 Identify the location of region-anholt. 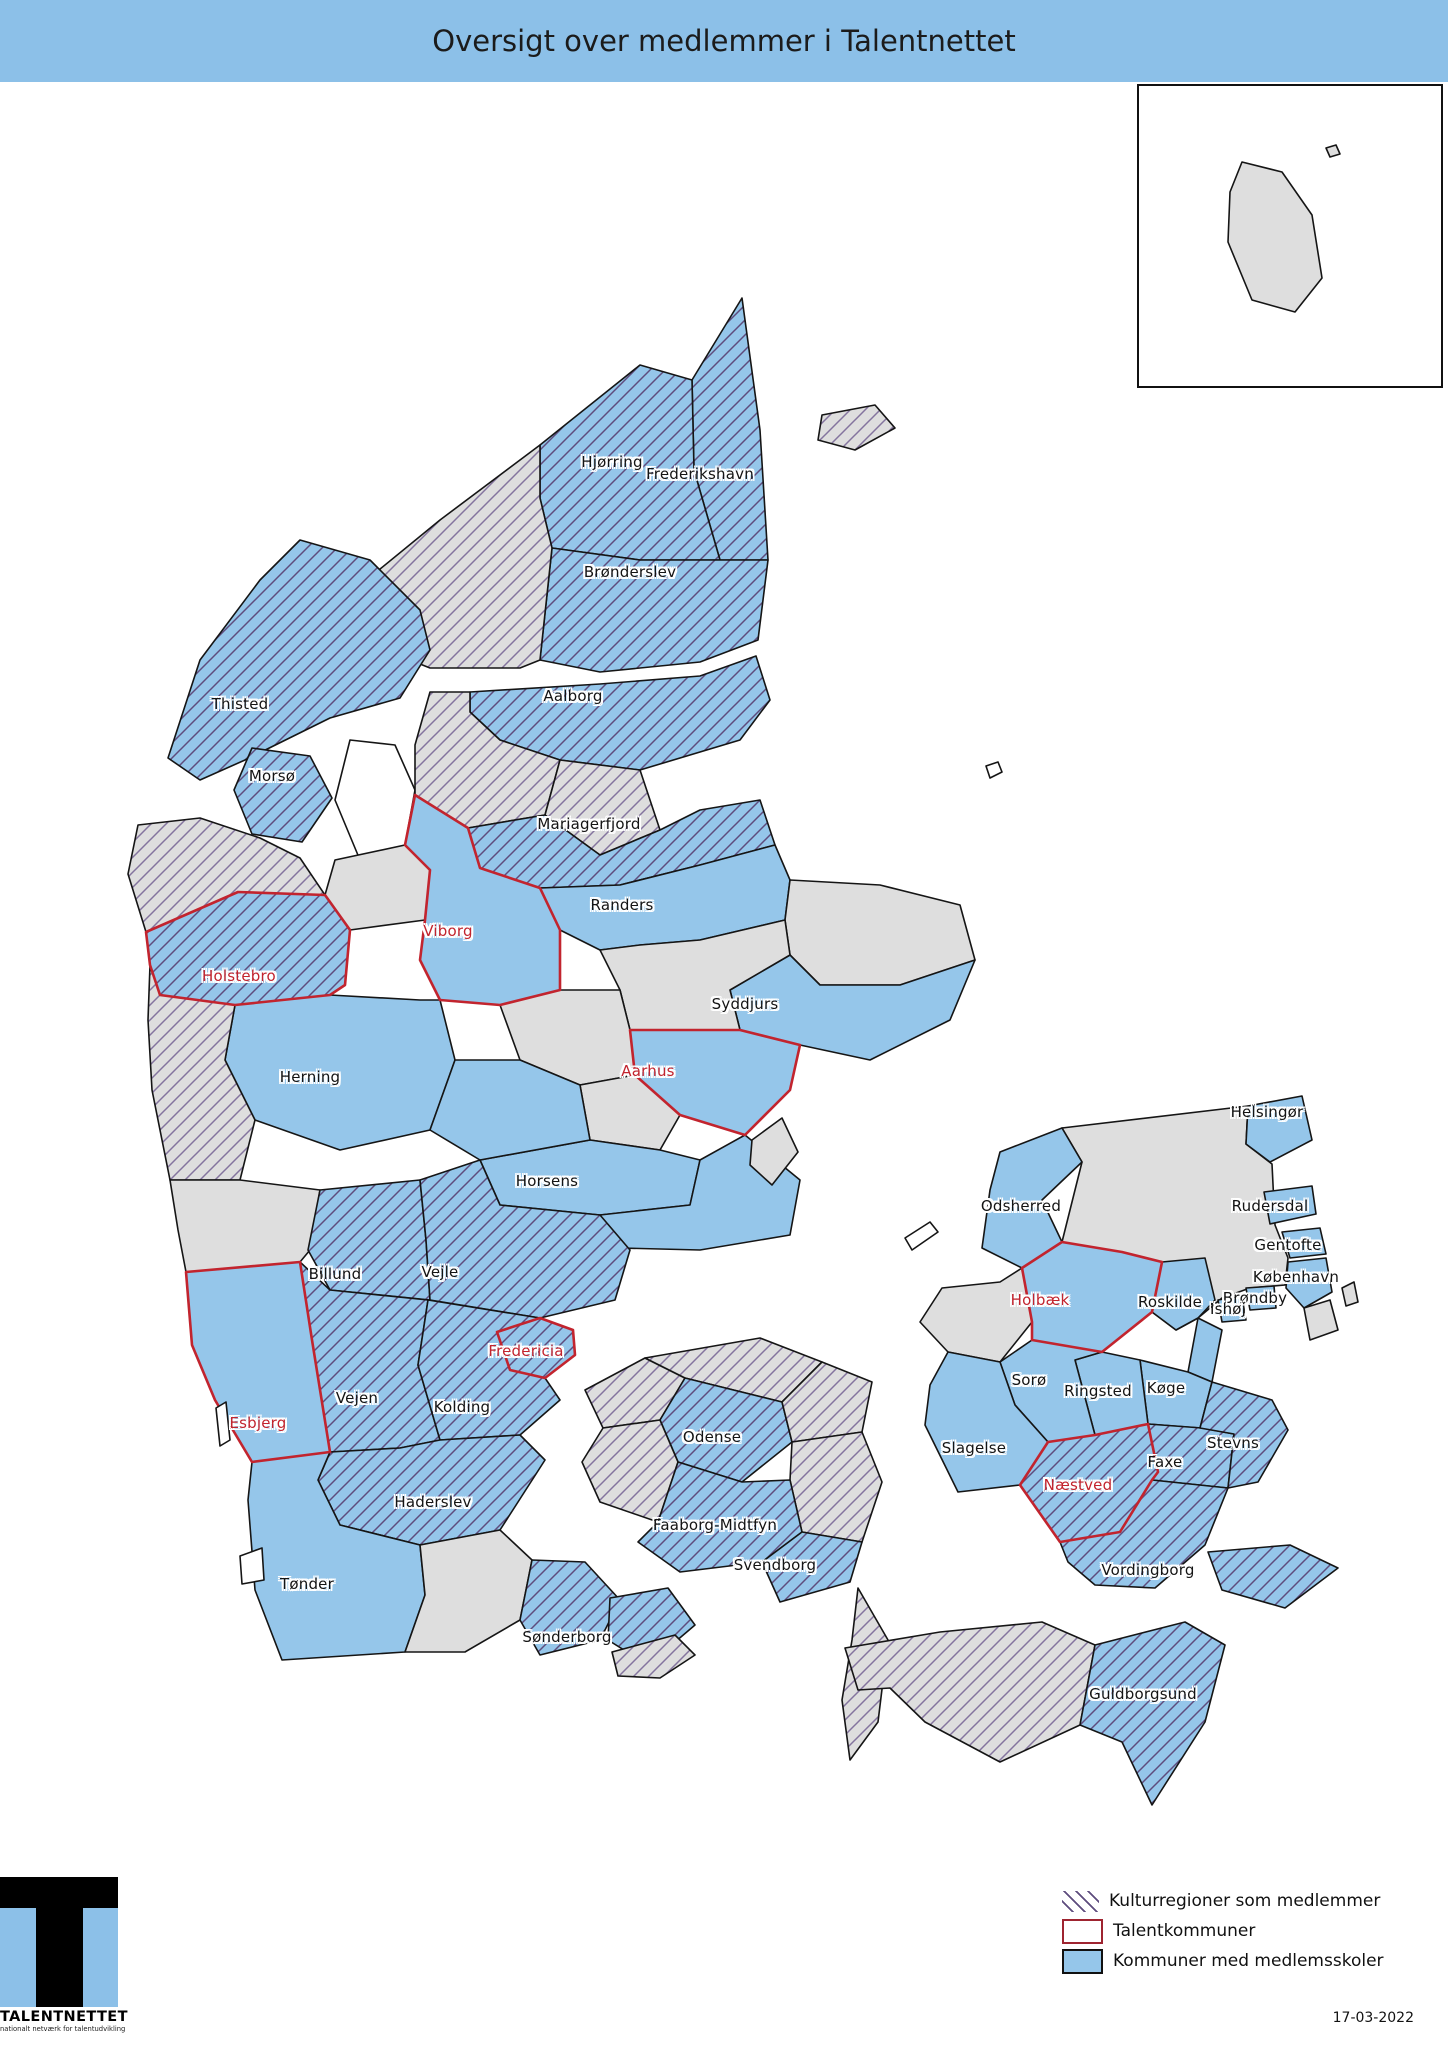
(994, 770).